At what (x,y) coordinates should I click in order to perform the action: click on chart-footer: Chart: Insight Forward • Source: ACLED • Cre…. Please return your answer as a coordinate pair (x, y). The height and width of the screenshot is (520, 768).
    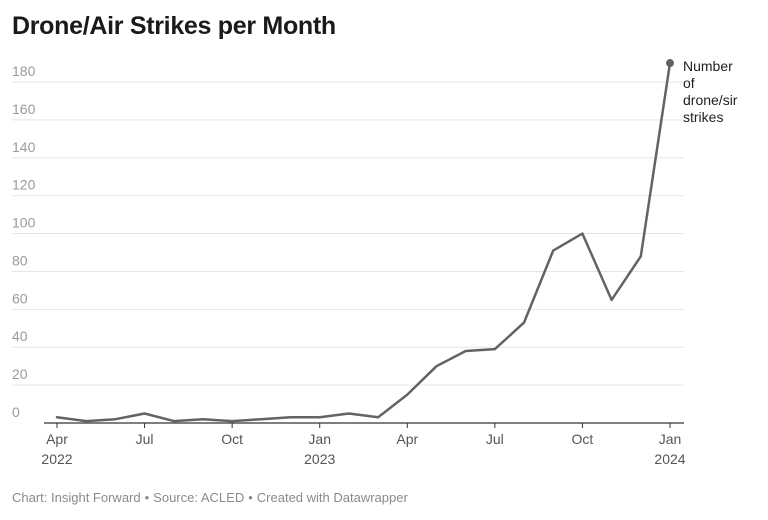
    Looking at the image, I should click on (210, 497).